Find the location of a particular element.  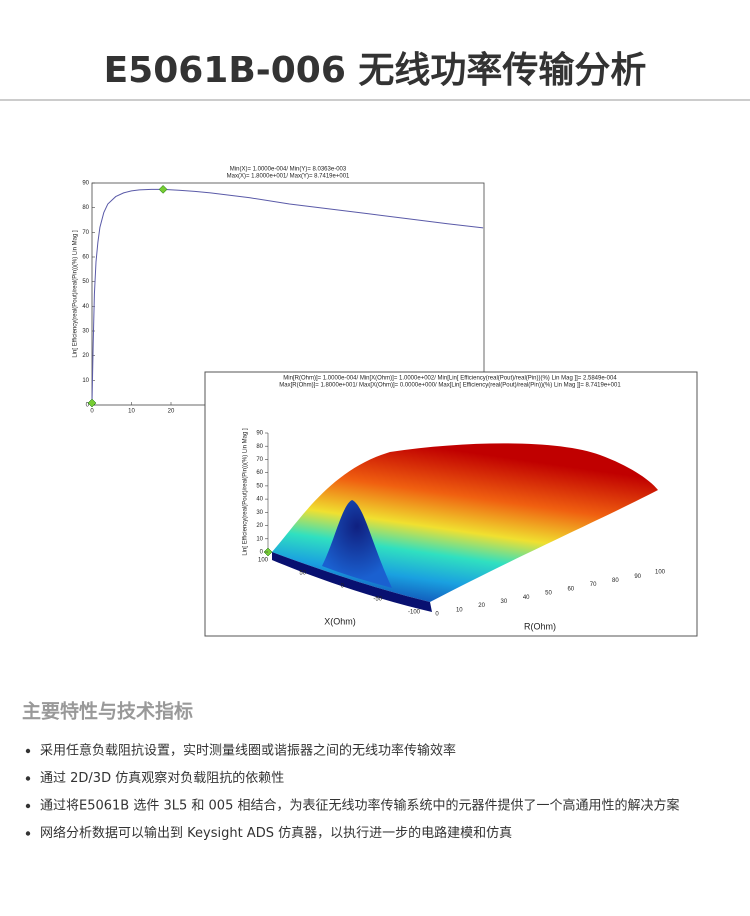

z-tick-label: 70 is located at coordinates (259, 460).